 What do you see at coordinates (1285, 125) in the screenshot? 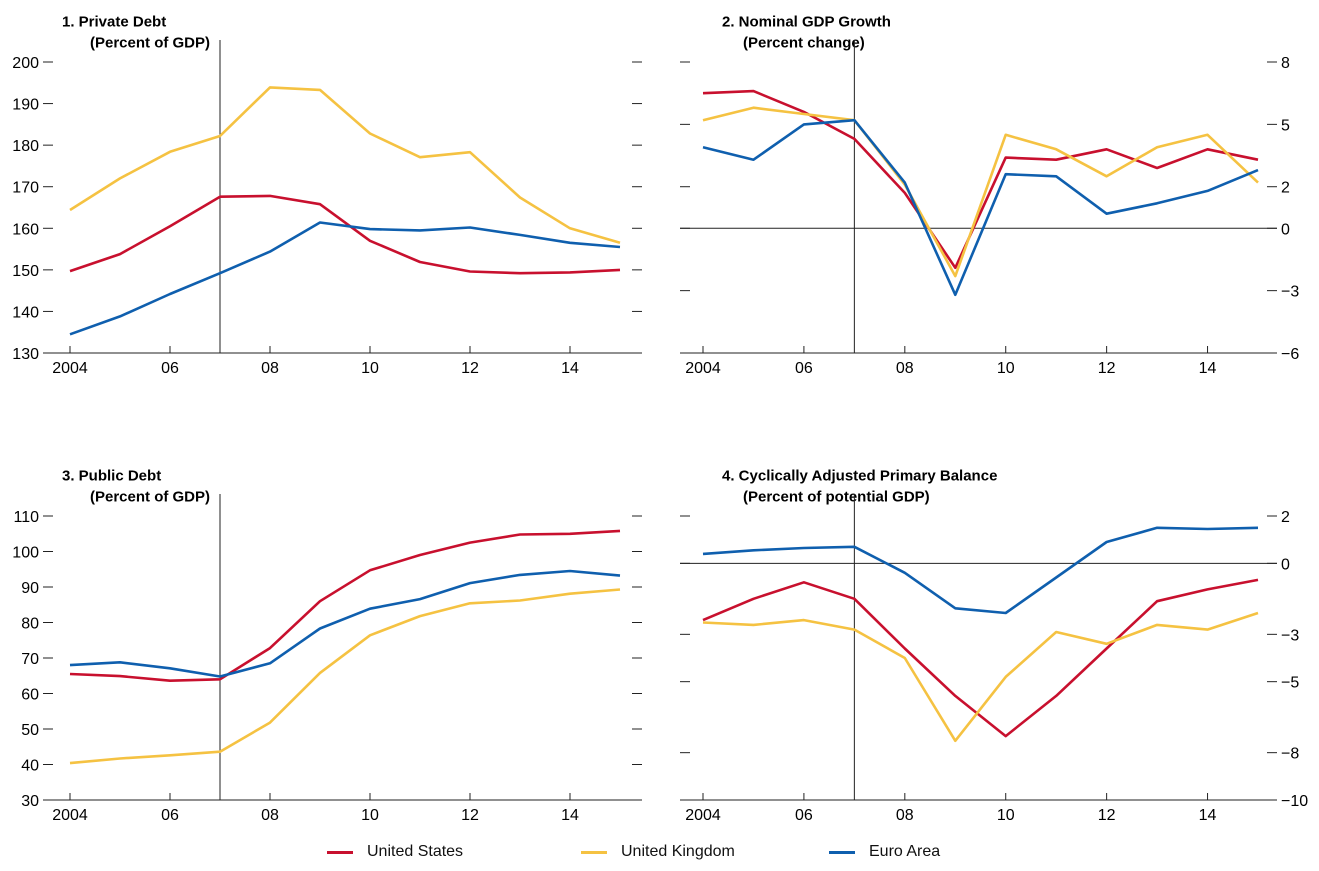
I see `y-tick-label: 5` at bounding box center [1285, 125].